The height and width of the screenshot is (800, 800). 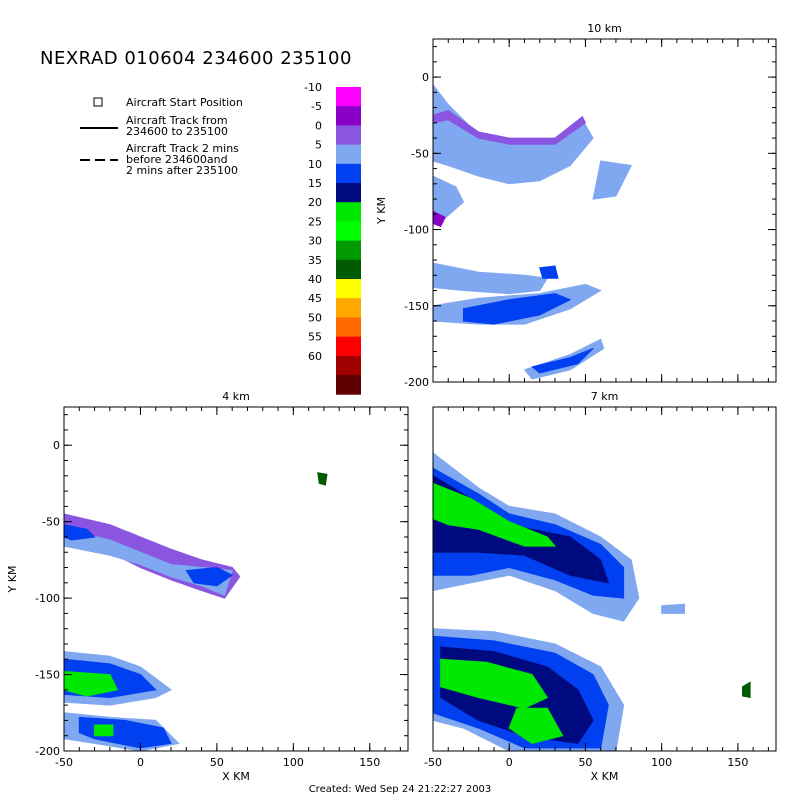 What do you see at coordinates (315, 241) in the screenshot?
I see `colorbar-label: 30` at bounding box center [315, 241].